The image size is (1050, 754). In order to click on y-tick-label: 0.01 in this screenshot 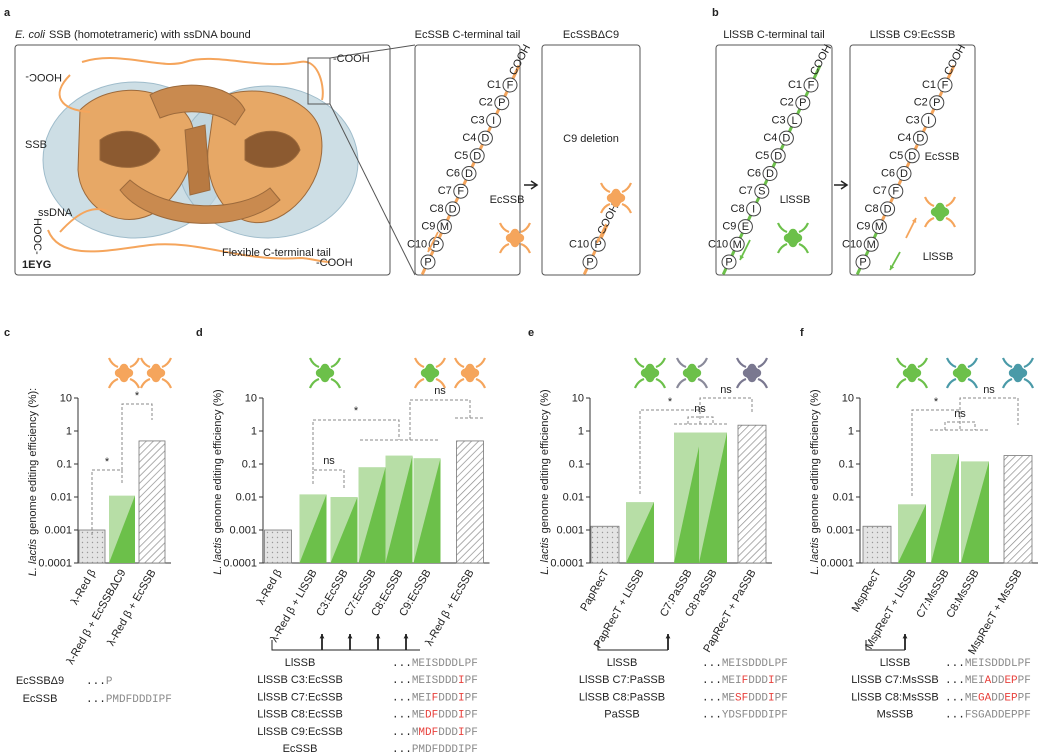, I will do `click(843, 498)`.